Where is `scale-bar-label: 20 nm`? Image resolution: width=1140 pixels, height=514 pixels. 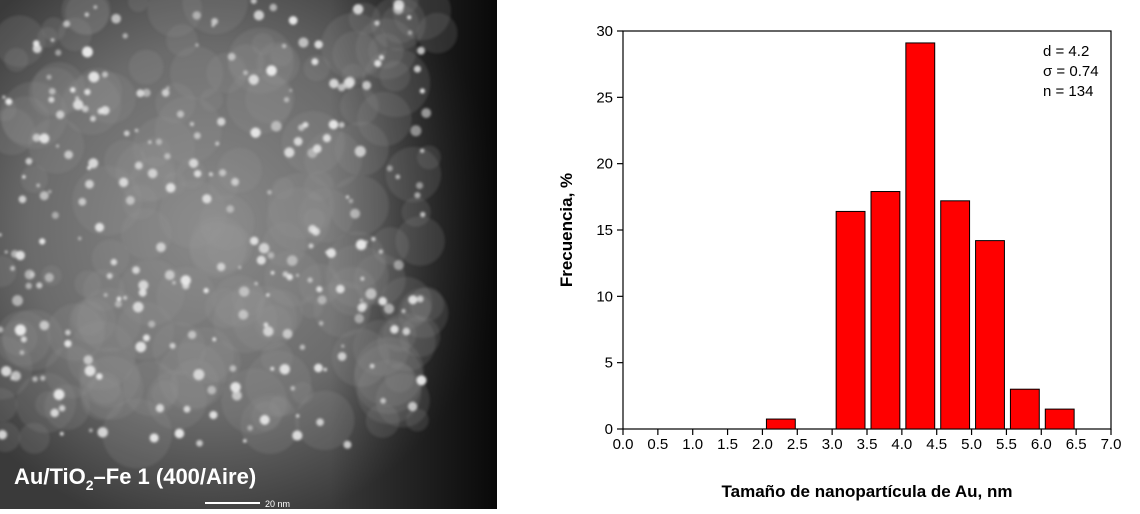
scale-bar-label: 20 nm is located at coordinates (277, 504).